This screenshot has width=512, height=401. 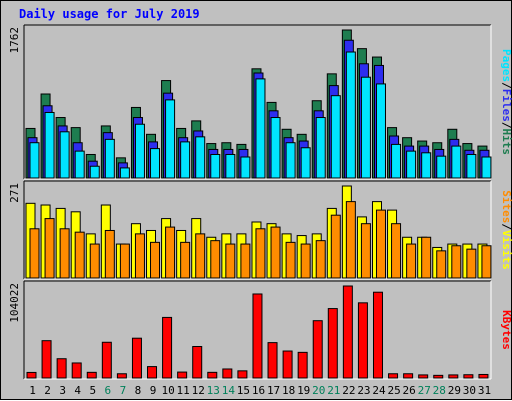 I want to click on x-tick-label: 22, so click(x=348, y=390).